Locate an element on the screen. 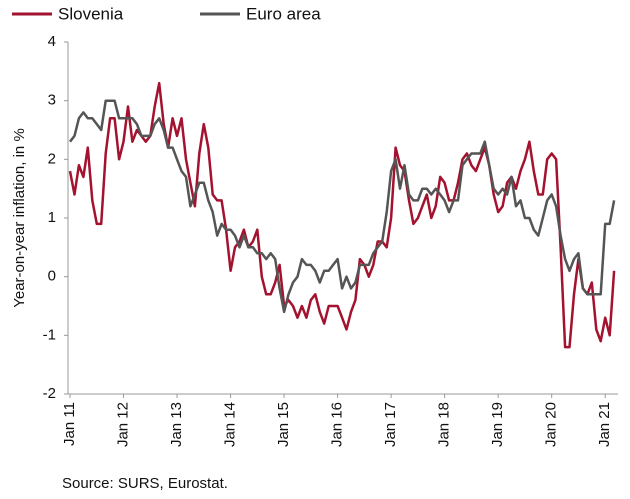 Image resolution: width=630 pixels, height=499 pixels. x-tick-label: Jan 16 is located at coordinates (337, 424).